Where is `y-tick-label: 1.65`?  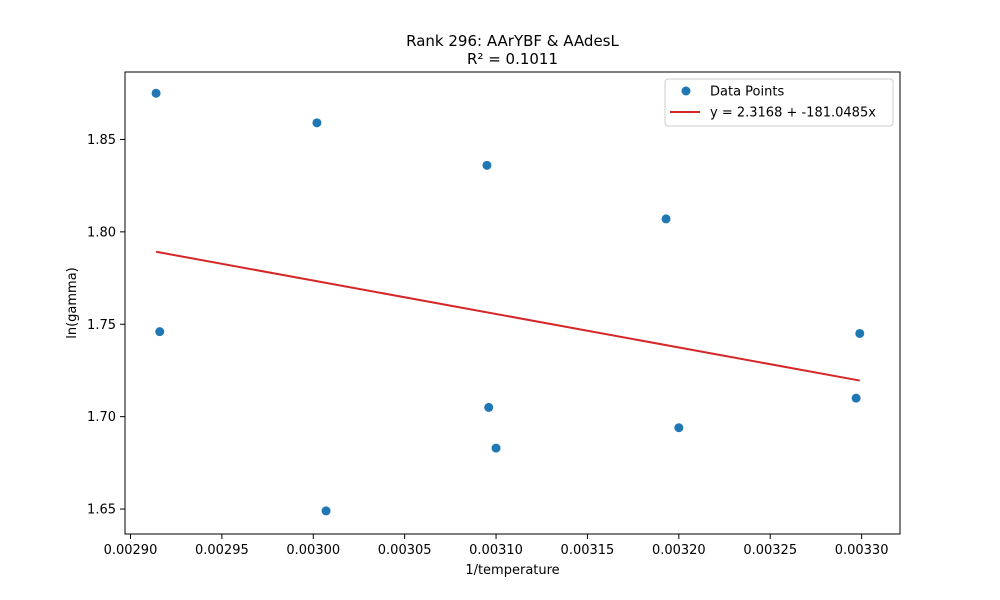
y-tick-label: 1.65 is located at coordinates (101, 510).